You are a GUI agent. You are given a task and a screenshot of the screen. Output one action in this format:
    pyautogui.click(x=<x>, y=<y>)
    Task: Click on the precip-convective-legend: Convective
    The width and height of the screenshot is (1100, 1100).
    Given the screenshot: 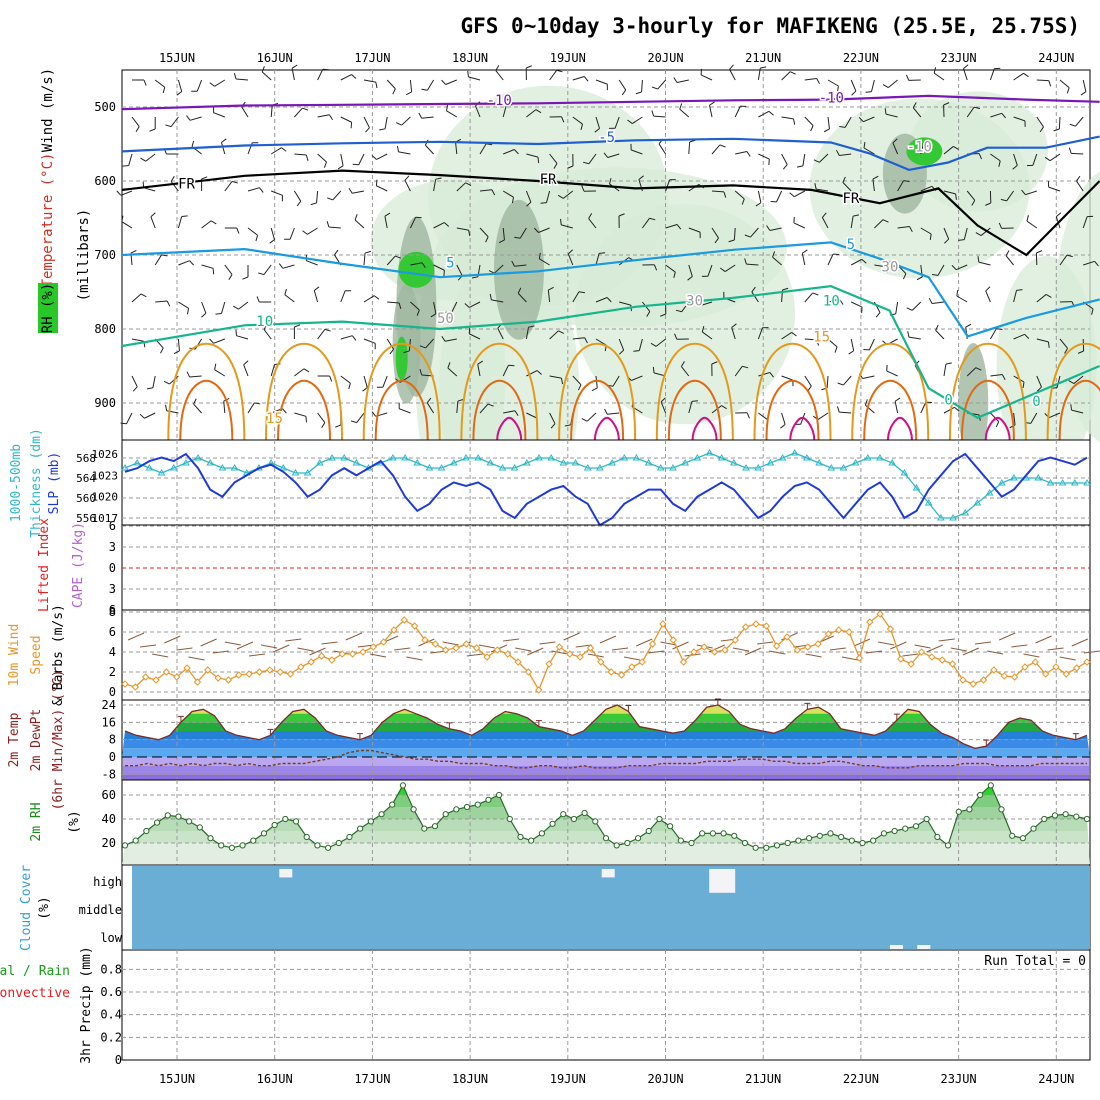 What is the action you would take?
    pyautogui.click(x=35, y=993)
    